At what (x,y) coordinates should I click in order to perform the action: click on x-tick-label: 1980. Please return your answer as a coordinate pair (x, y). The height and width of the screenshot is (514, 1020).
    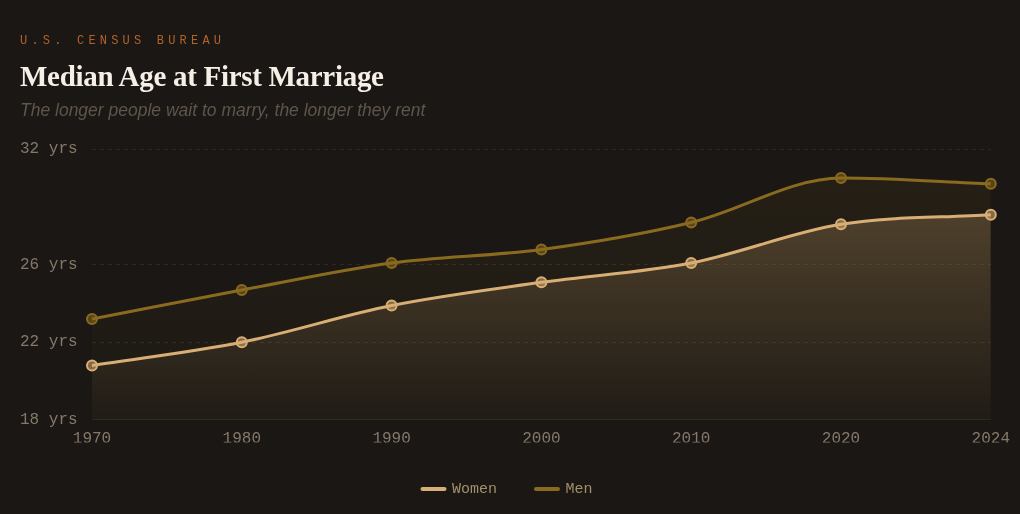
    Looking at the image, I should click on (241, 439).